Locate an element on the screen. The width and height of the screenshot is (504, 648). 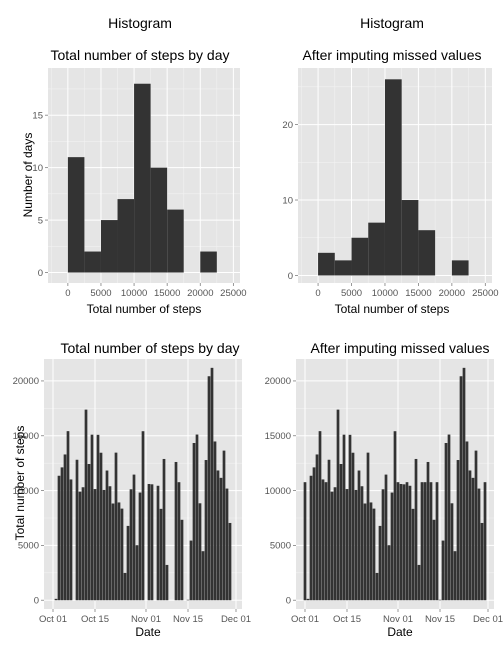
panel1-xlabel: Total number of steps is located at coordinates (144, 309).